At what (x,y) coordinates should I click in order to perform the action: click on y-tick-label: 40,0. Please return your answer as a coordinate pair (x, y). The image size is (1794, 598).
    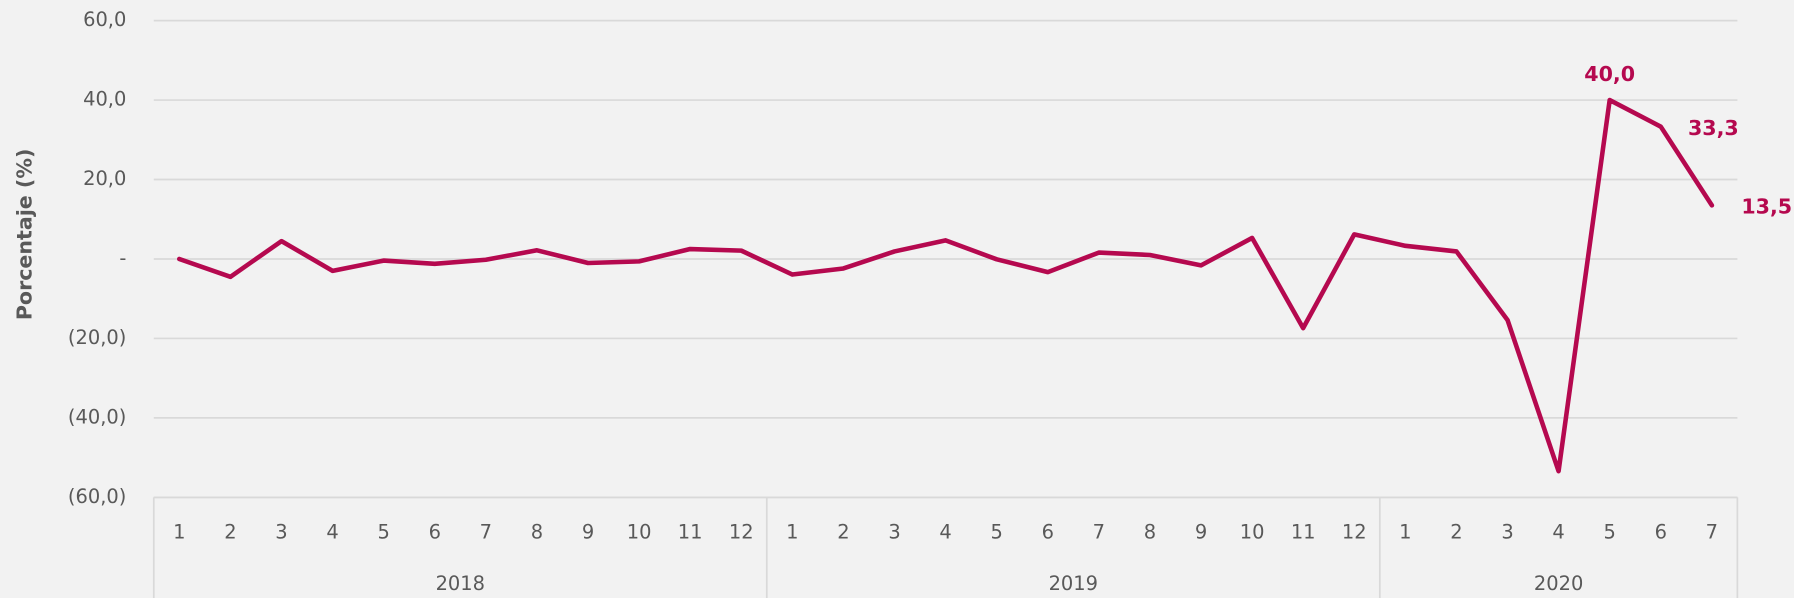
    Looking at the image, I should click on (104, 99).